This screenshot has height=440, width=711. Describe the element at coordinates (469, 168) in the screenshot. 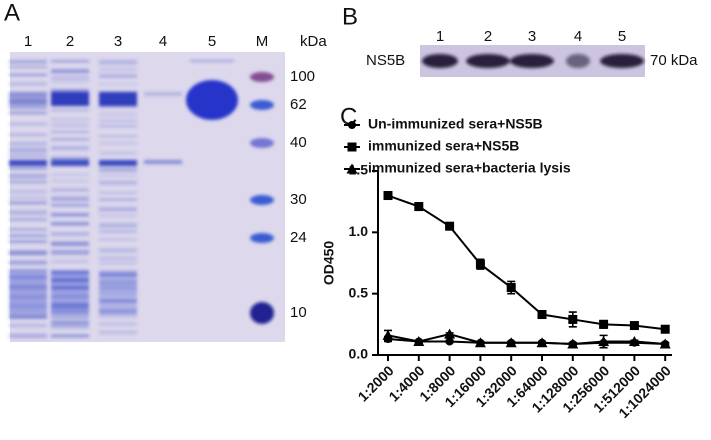

I see `legend-label: immunized sera+bacteria lysis` at that location.